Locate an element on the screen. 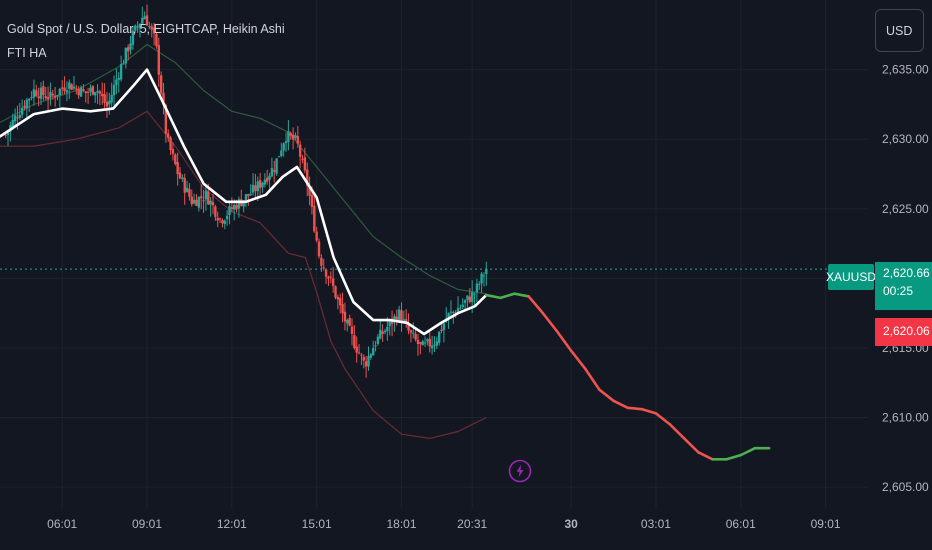 This screenshot has width=932, height=550. y-tick-label: 2,610.00 is located at coordinates (905, 418).